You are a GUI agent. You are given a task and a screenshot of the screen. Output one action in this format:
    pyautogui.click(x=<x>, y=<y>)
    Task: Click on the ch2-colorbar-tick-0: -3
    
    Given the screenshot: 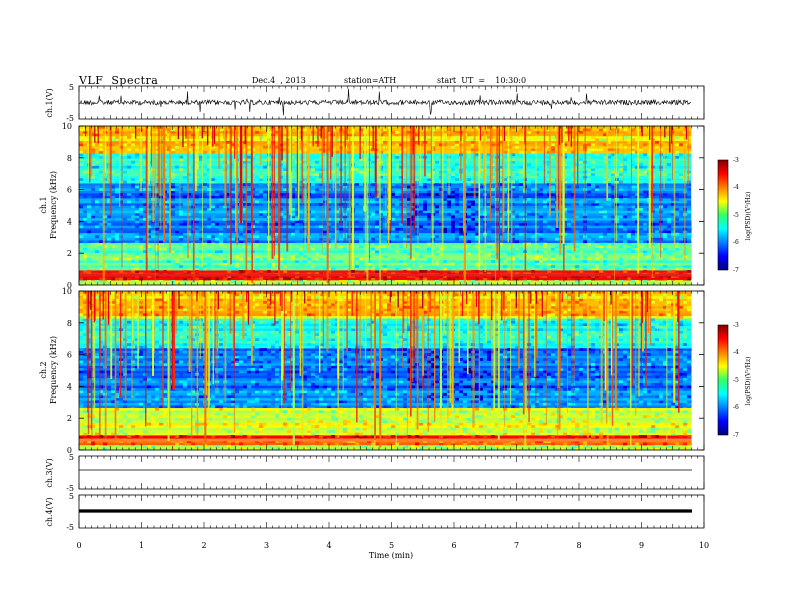 What is the action you would take?
    pyautogui.click(x=736, y=325)
    